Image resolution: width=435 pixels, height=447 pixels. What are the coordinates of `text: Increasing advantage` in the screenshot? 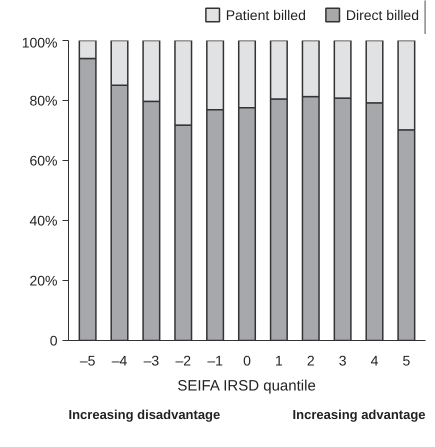 It's located at (359, 414).